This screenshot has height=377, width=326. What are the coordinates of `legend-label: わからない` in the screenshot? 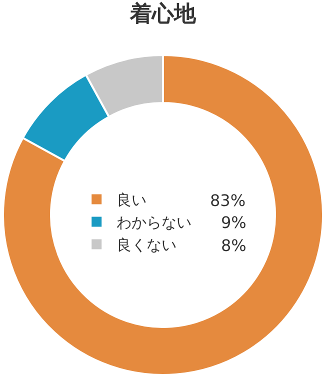 It's located at (154, 223).